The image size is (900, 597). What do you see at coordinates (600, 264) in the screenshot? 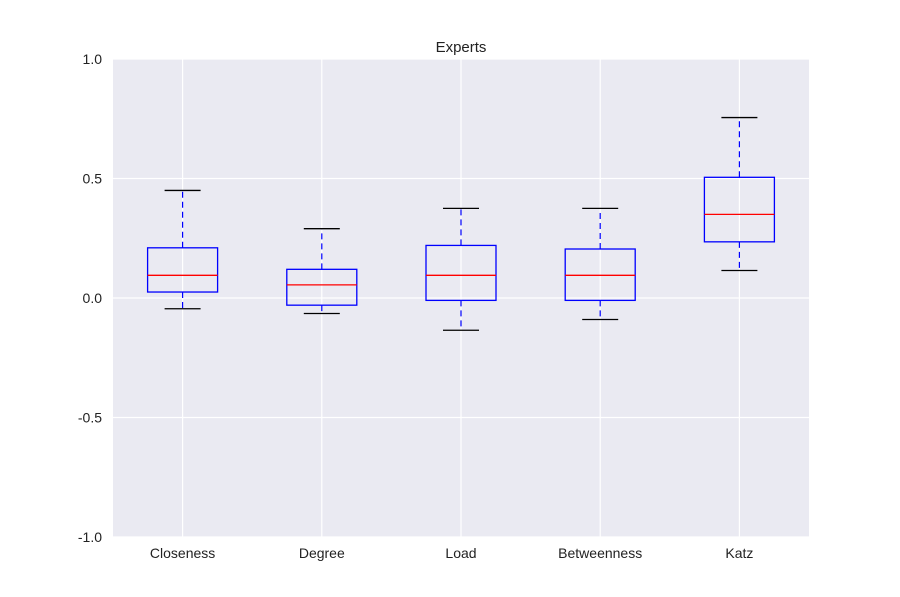
I see `box-betweenness` at bounding box center [600, 264].